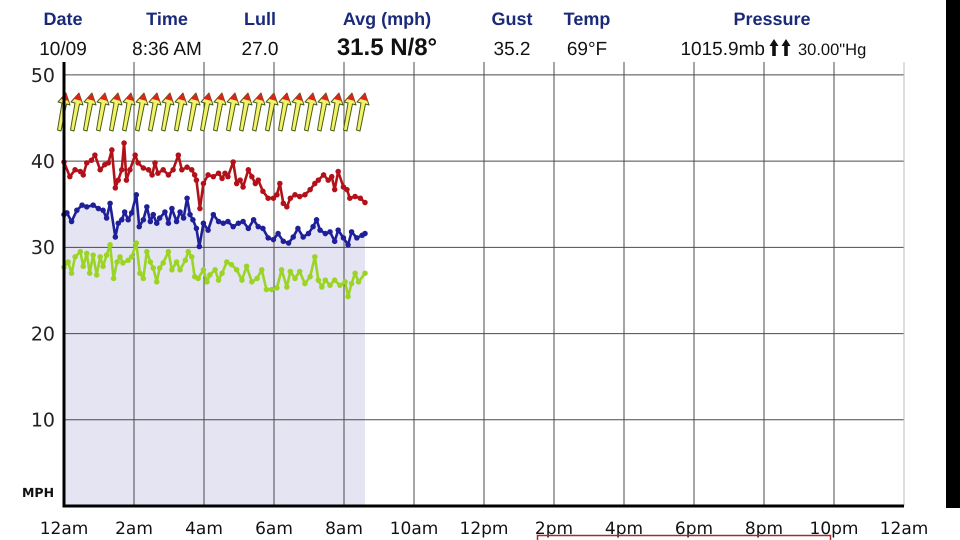  Describe the element at coordinates (42, 75) in the screenshot. I see `y-tick-label: 50` at that location.